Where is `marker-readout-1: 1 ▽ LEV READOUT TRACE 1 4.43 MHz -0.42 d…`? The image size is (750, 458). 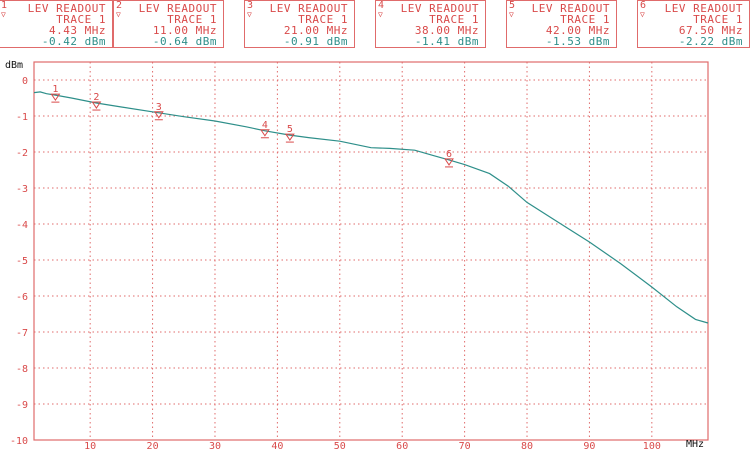 marker-readout-1: 1 ▽ LEV READOUT TRACE 1 4.43 MHz -0.42 d… is located at coordinates (56, 24).